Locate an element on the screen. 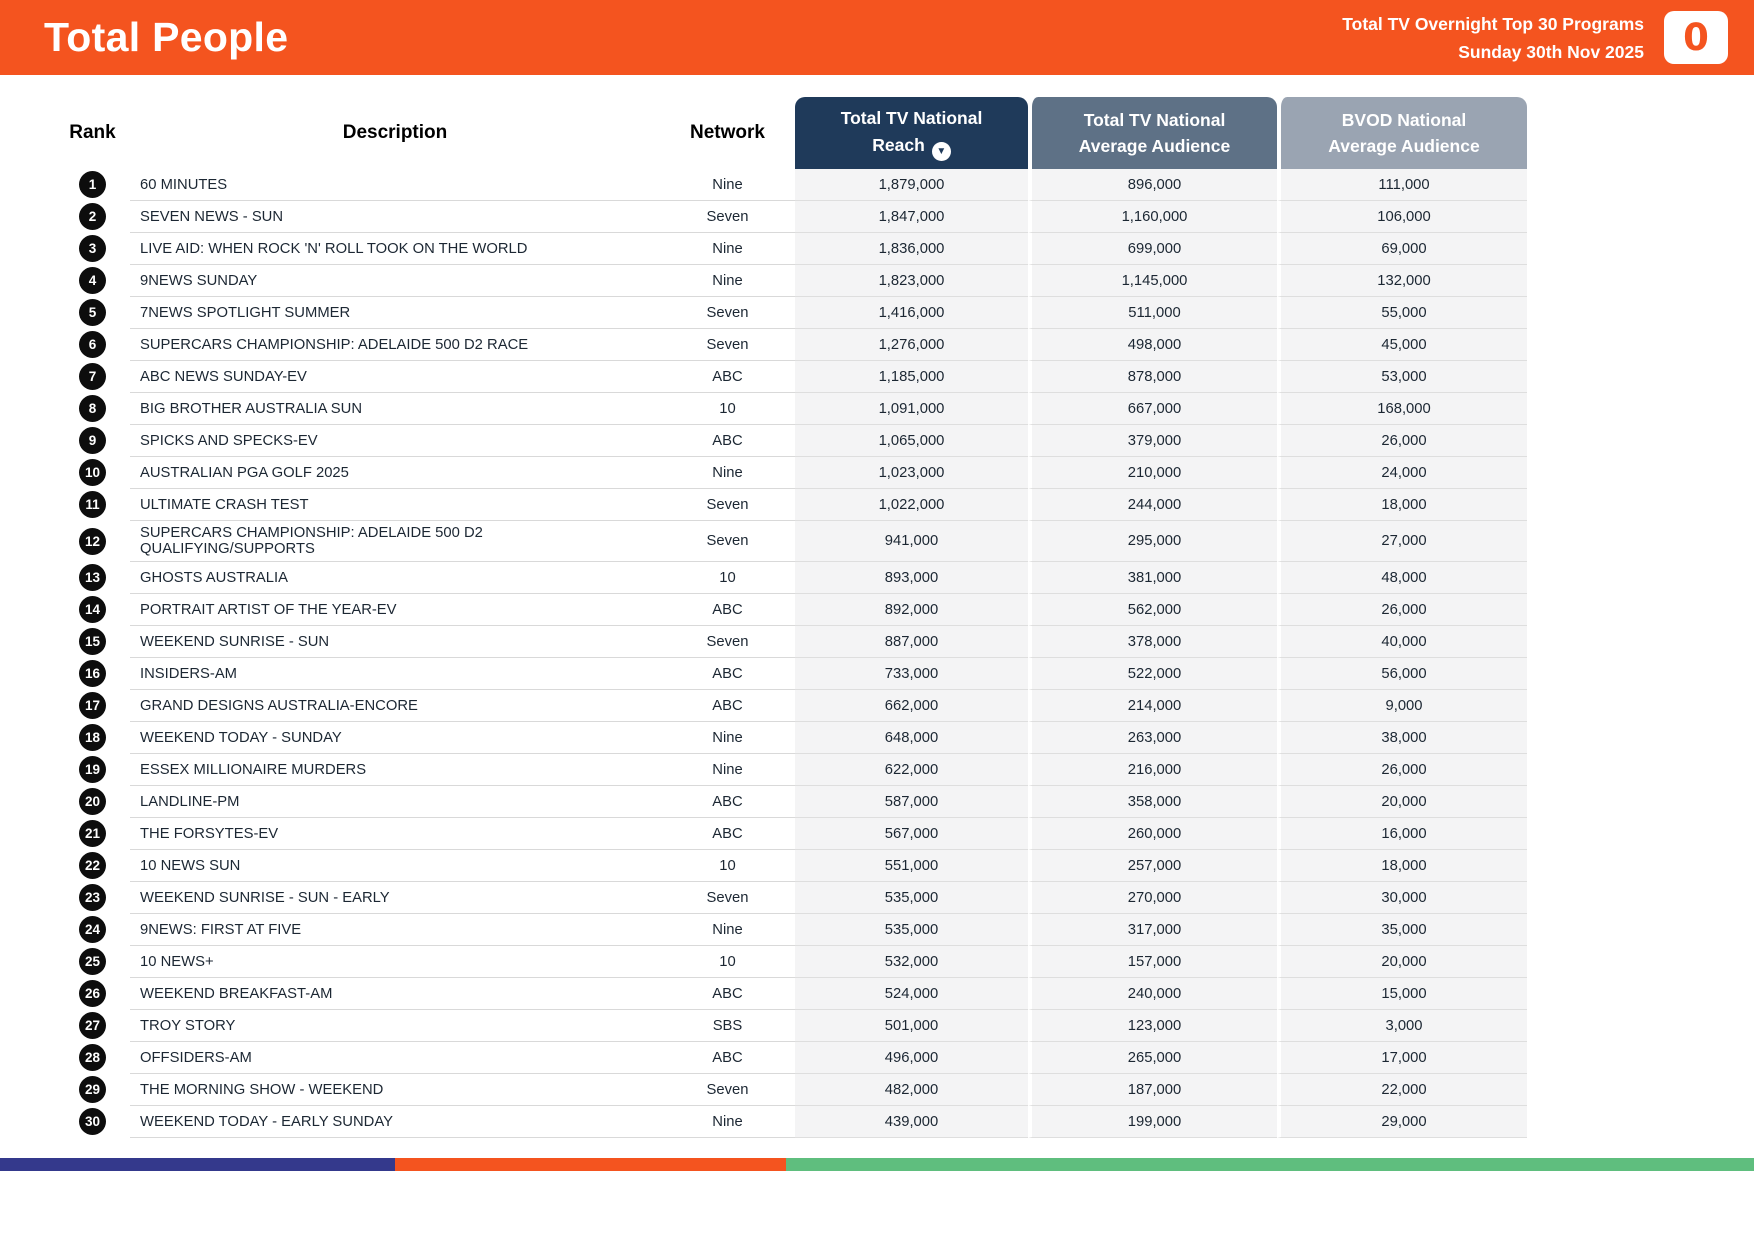 The image size is (1754, 1241). total-tv-reach-cell: 1,416,000 is located at coordinates (911, 313).